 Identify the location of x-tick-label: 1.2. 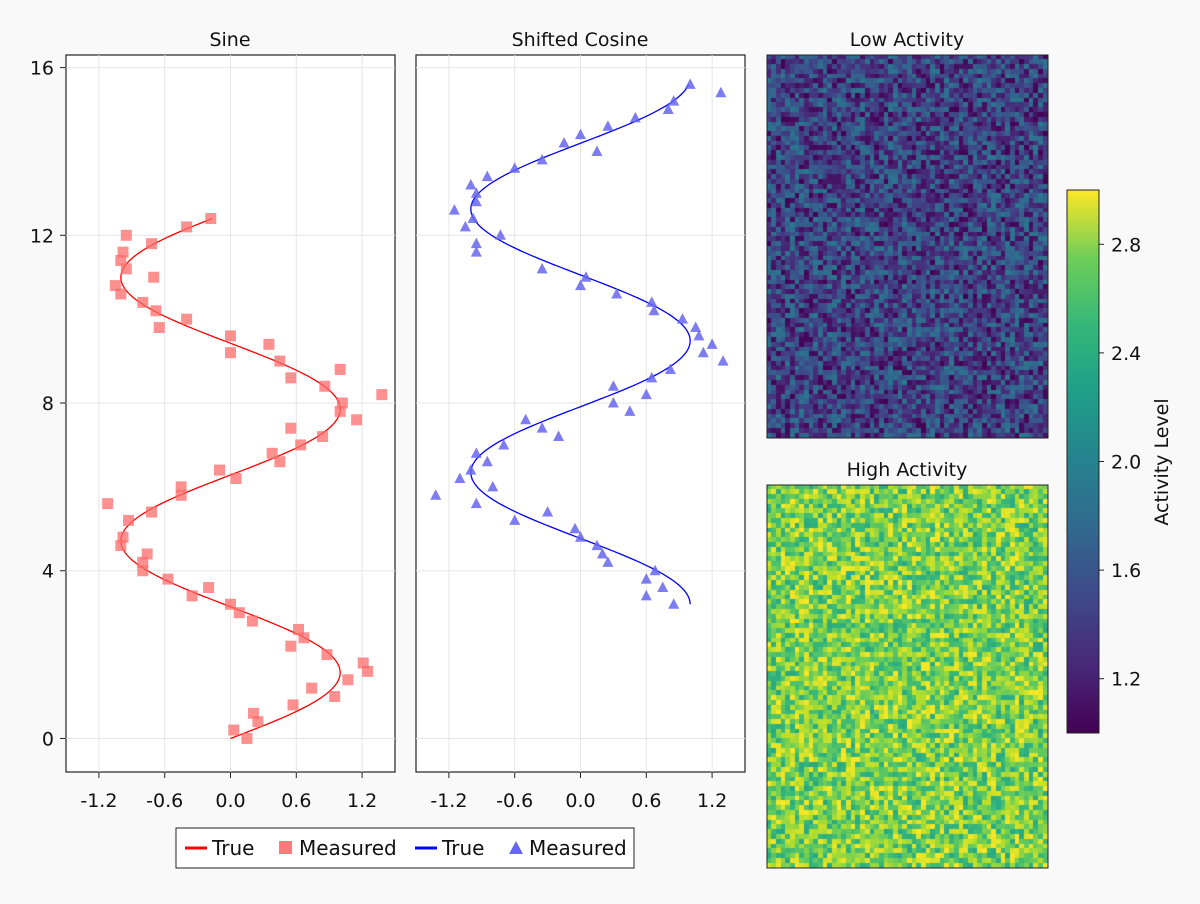
(362, 801).